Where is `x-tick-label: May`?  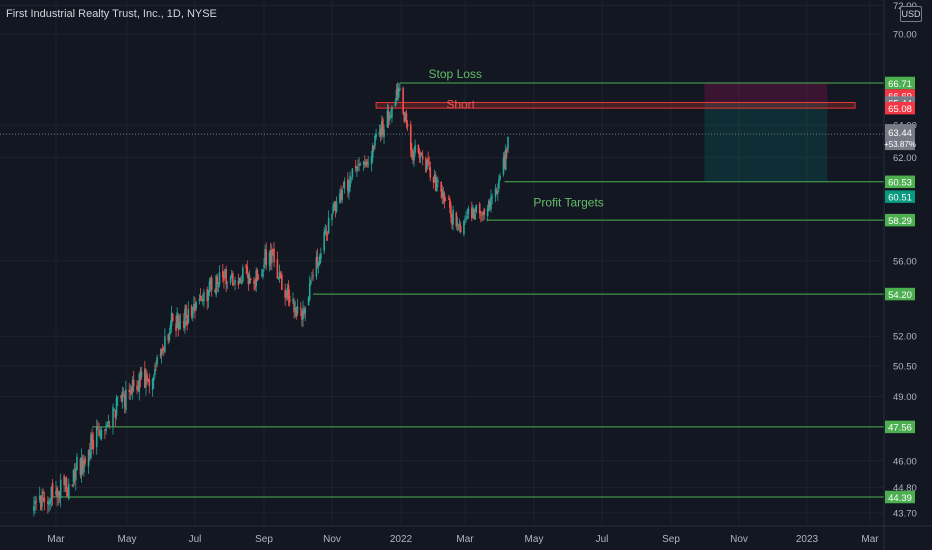
x-tick-label: May is located at coordinates (534, 539).